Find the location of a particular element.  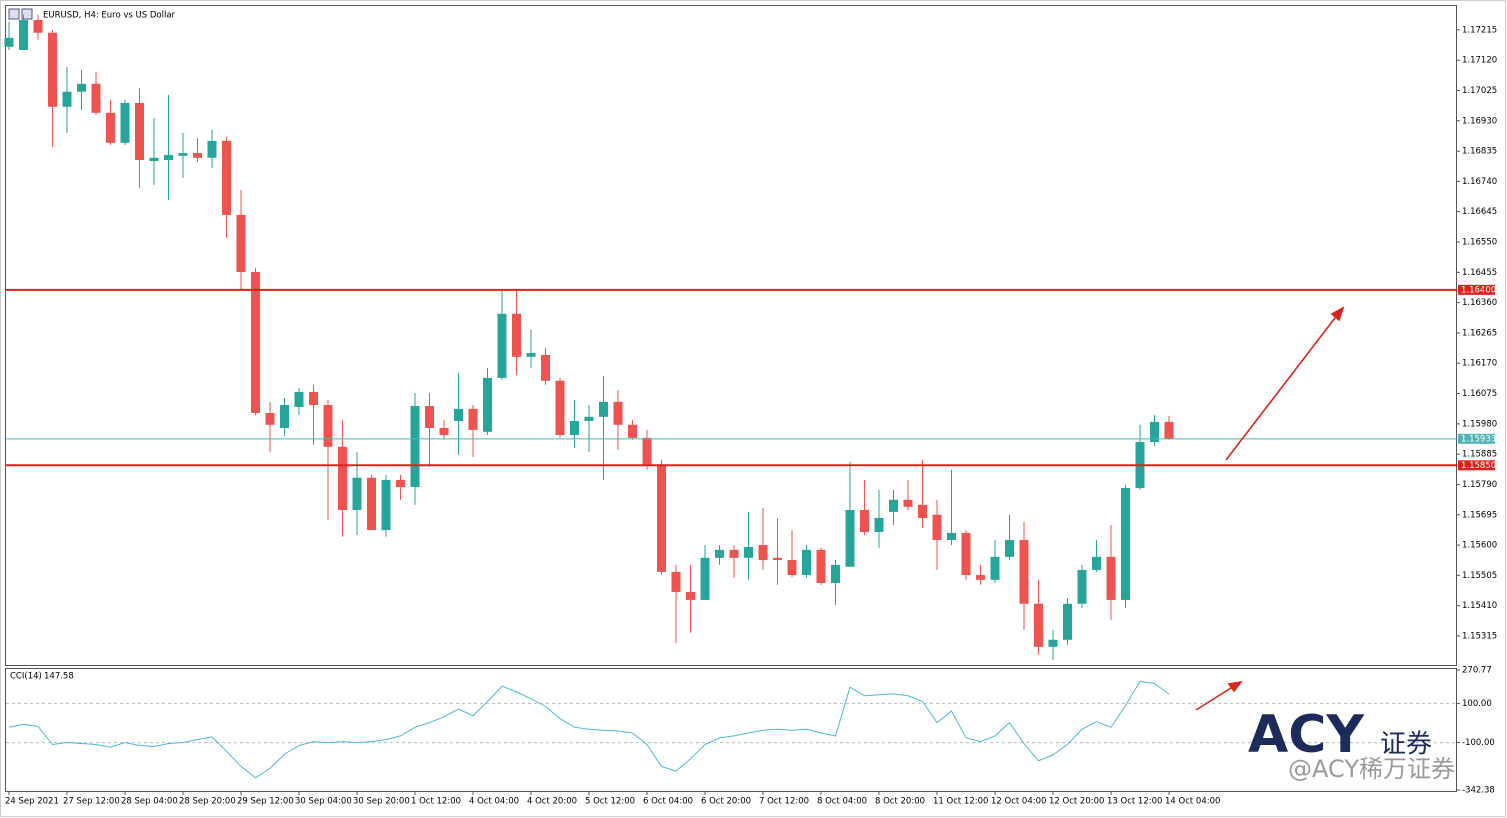

x-tick-label: 30 Sep 20:00 is located at coordinates (381, 802).